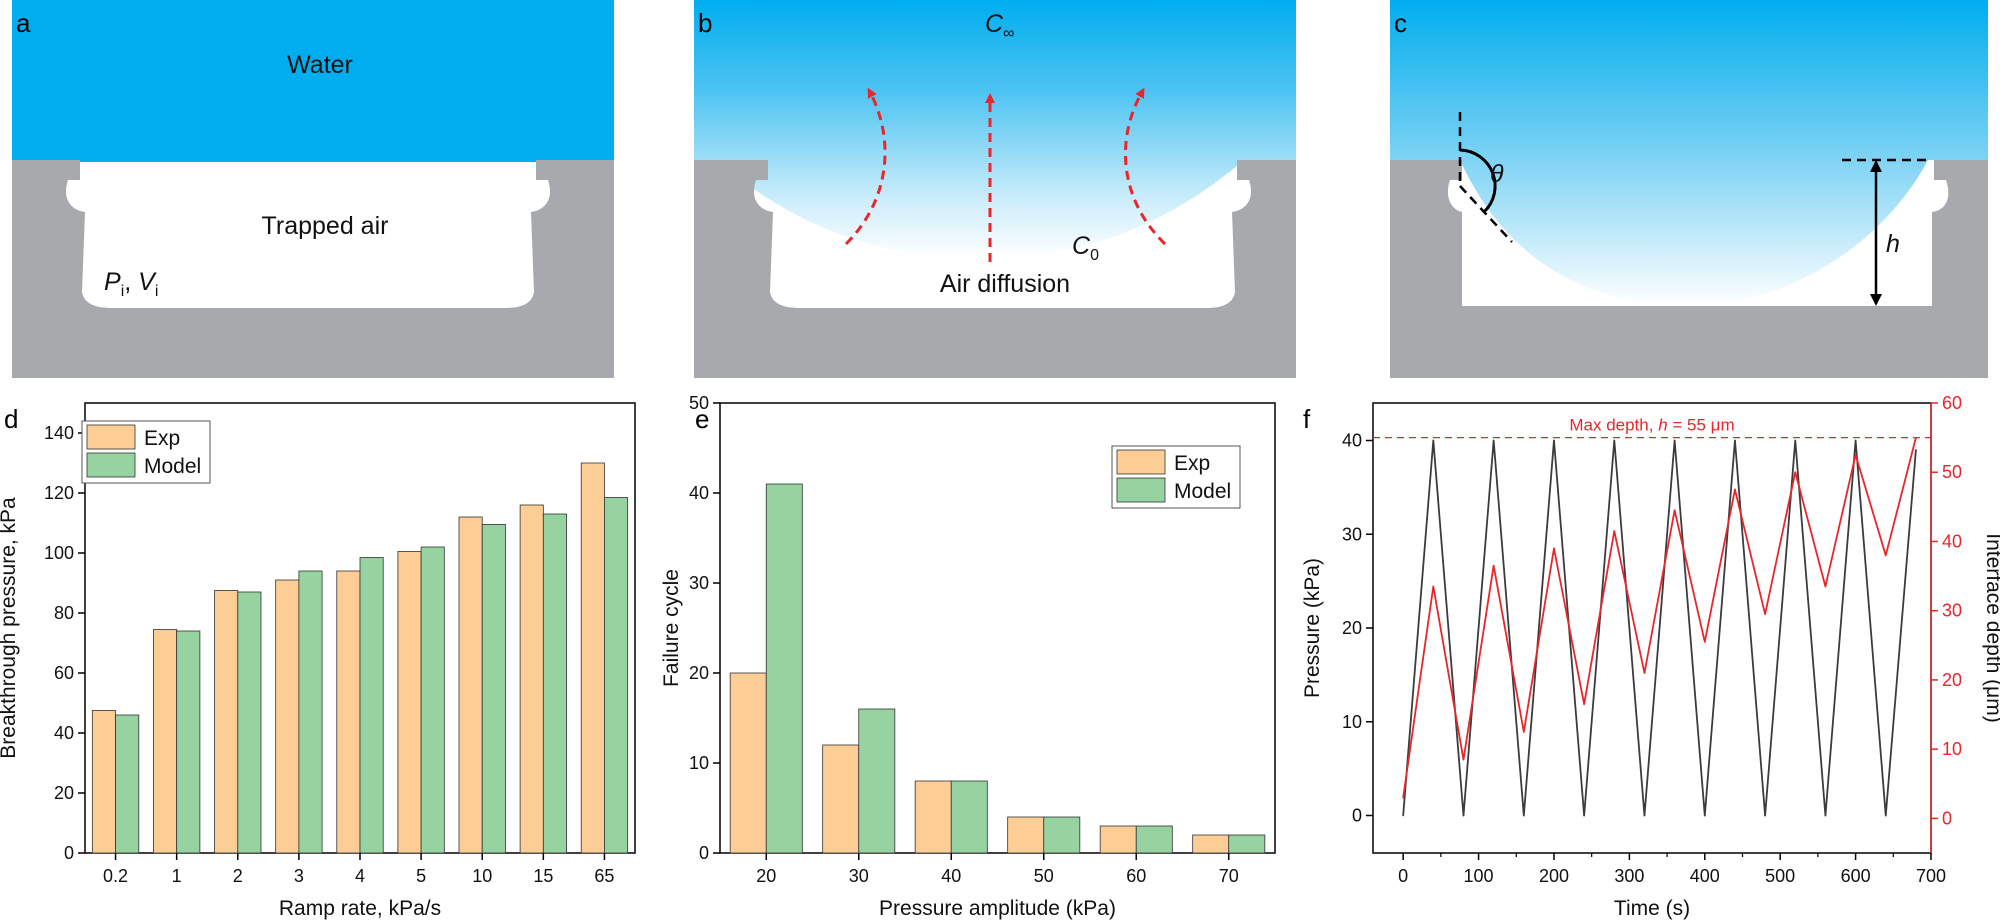 The width and height of the screenshot is (2000, 924). Describe the element at coordinates (997, 628) in the screenshot. I see `chart-e-axes-frame` at that location.